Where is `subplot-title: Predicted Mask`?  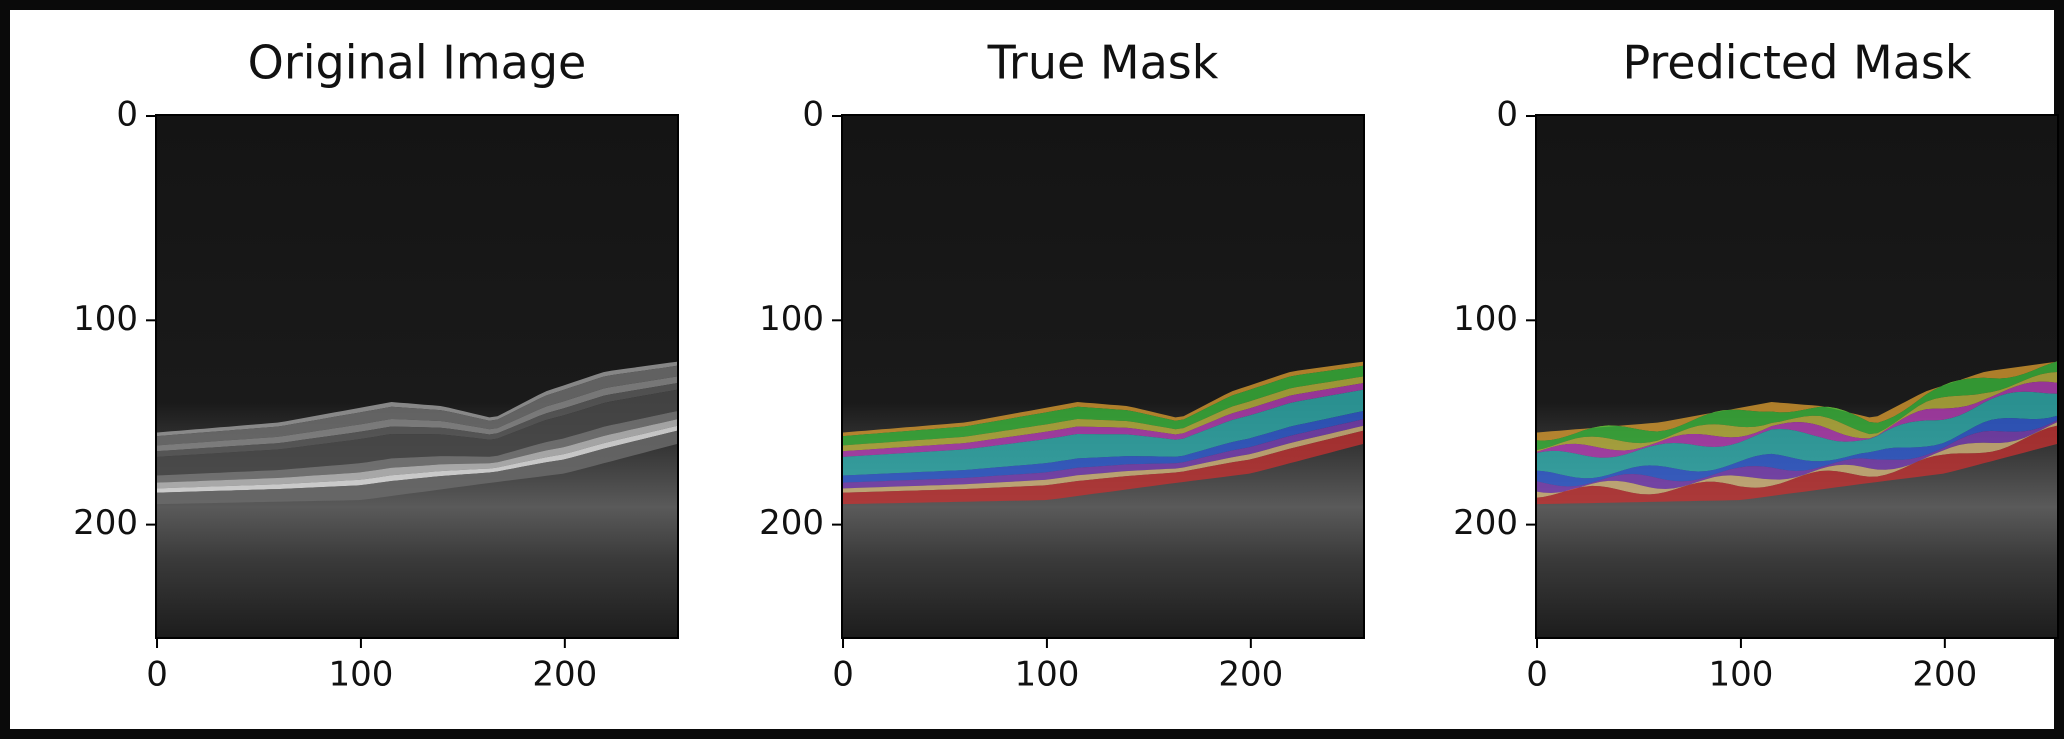 subplot-title: Predicted Mask is located at coordinates (1796, 63).